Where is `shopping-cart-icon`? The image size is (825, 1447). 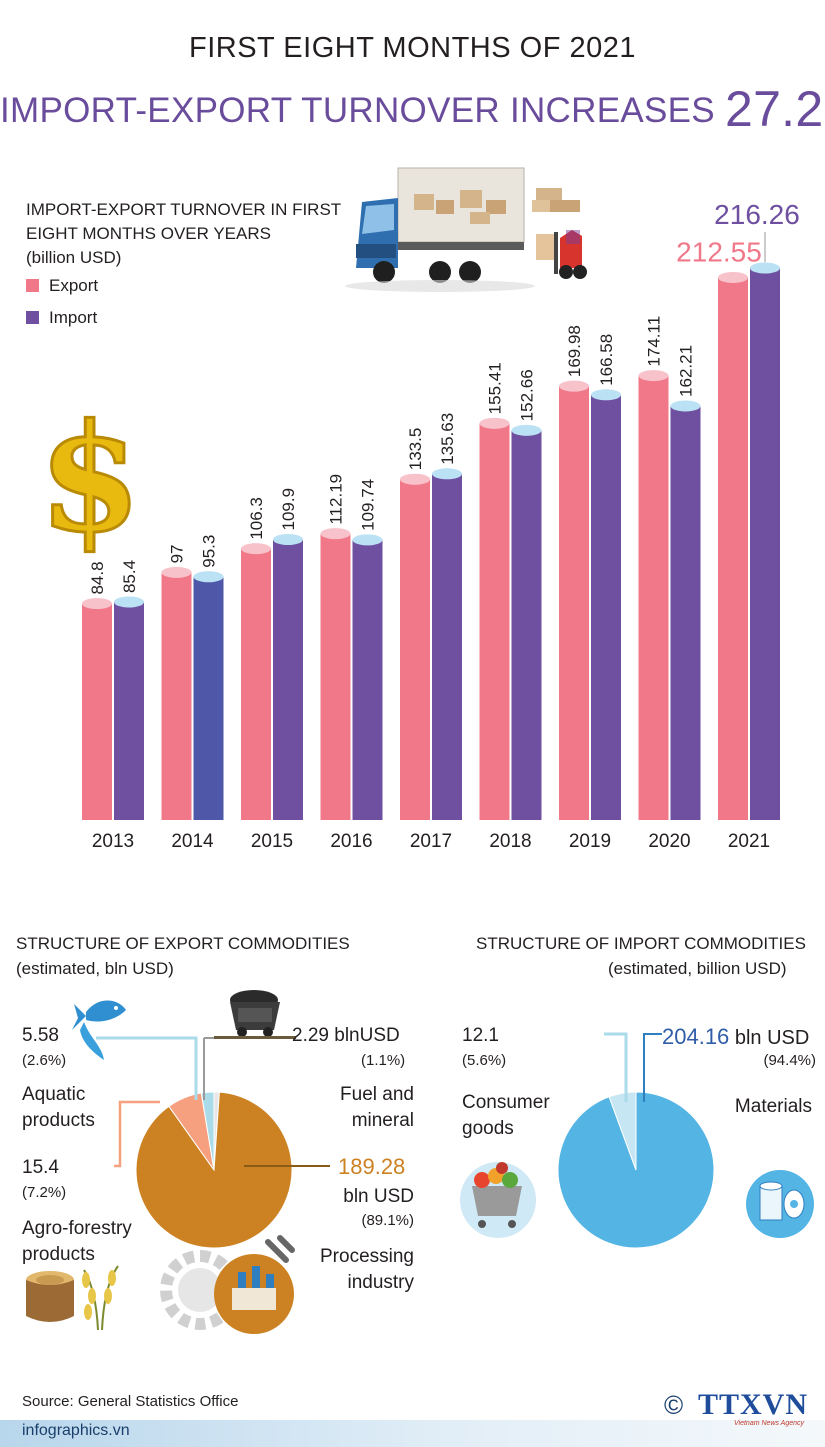
shopping-cart-icon is located at coordinates (498, 1200).